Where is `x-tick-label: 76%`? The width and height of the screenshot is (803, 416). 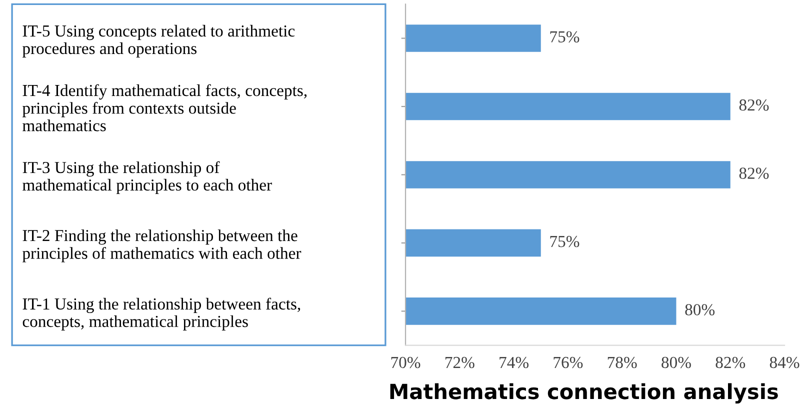 x-tick-label: 76% is located at coordinates (568, 362).